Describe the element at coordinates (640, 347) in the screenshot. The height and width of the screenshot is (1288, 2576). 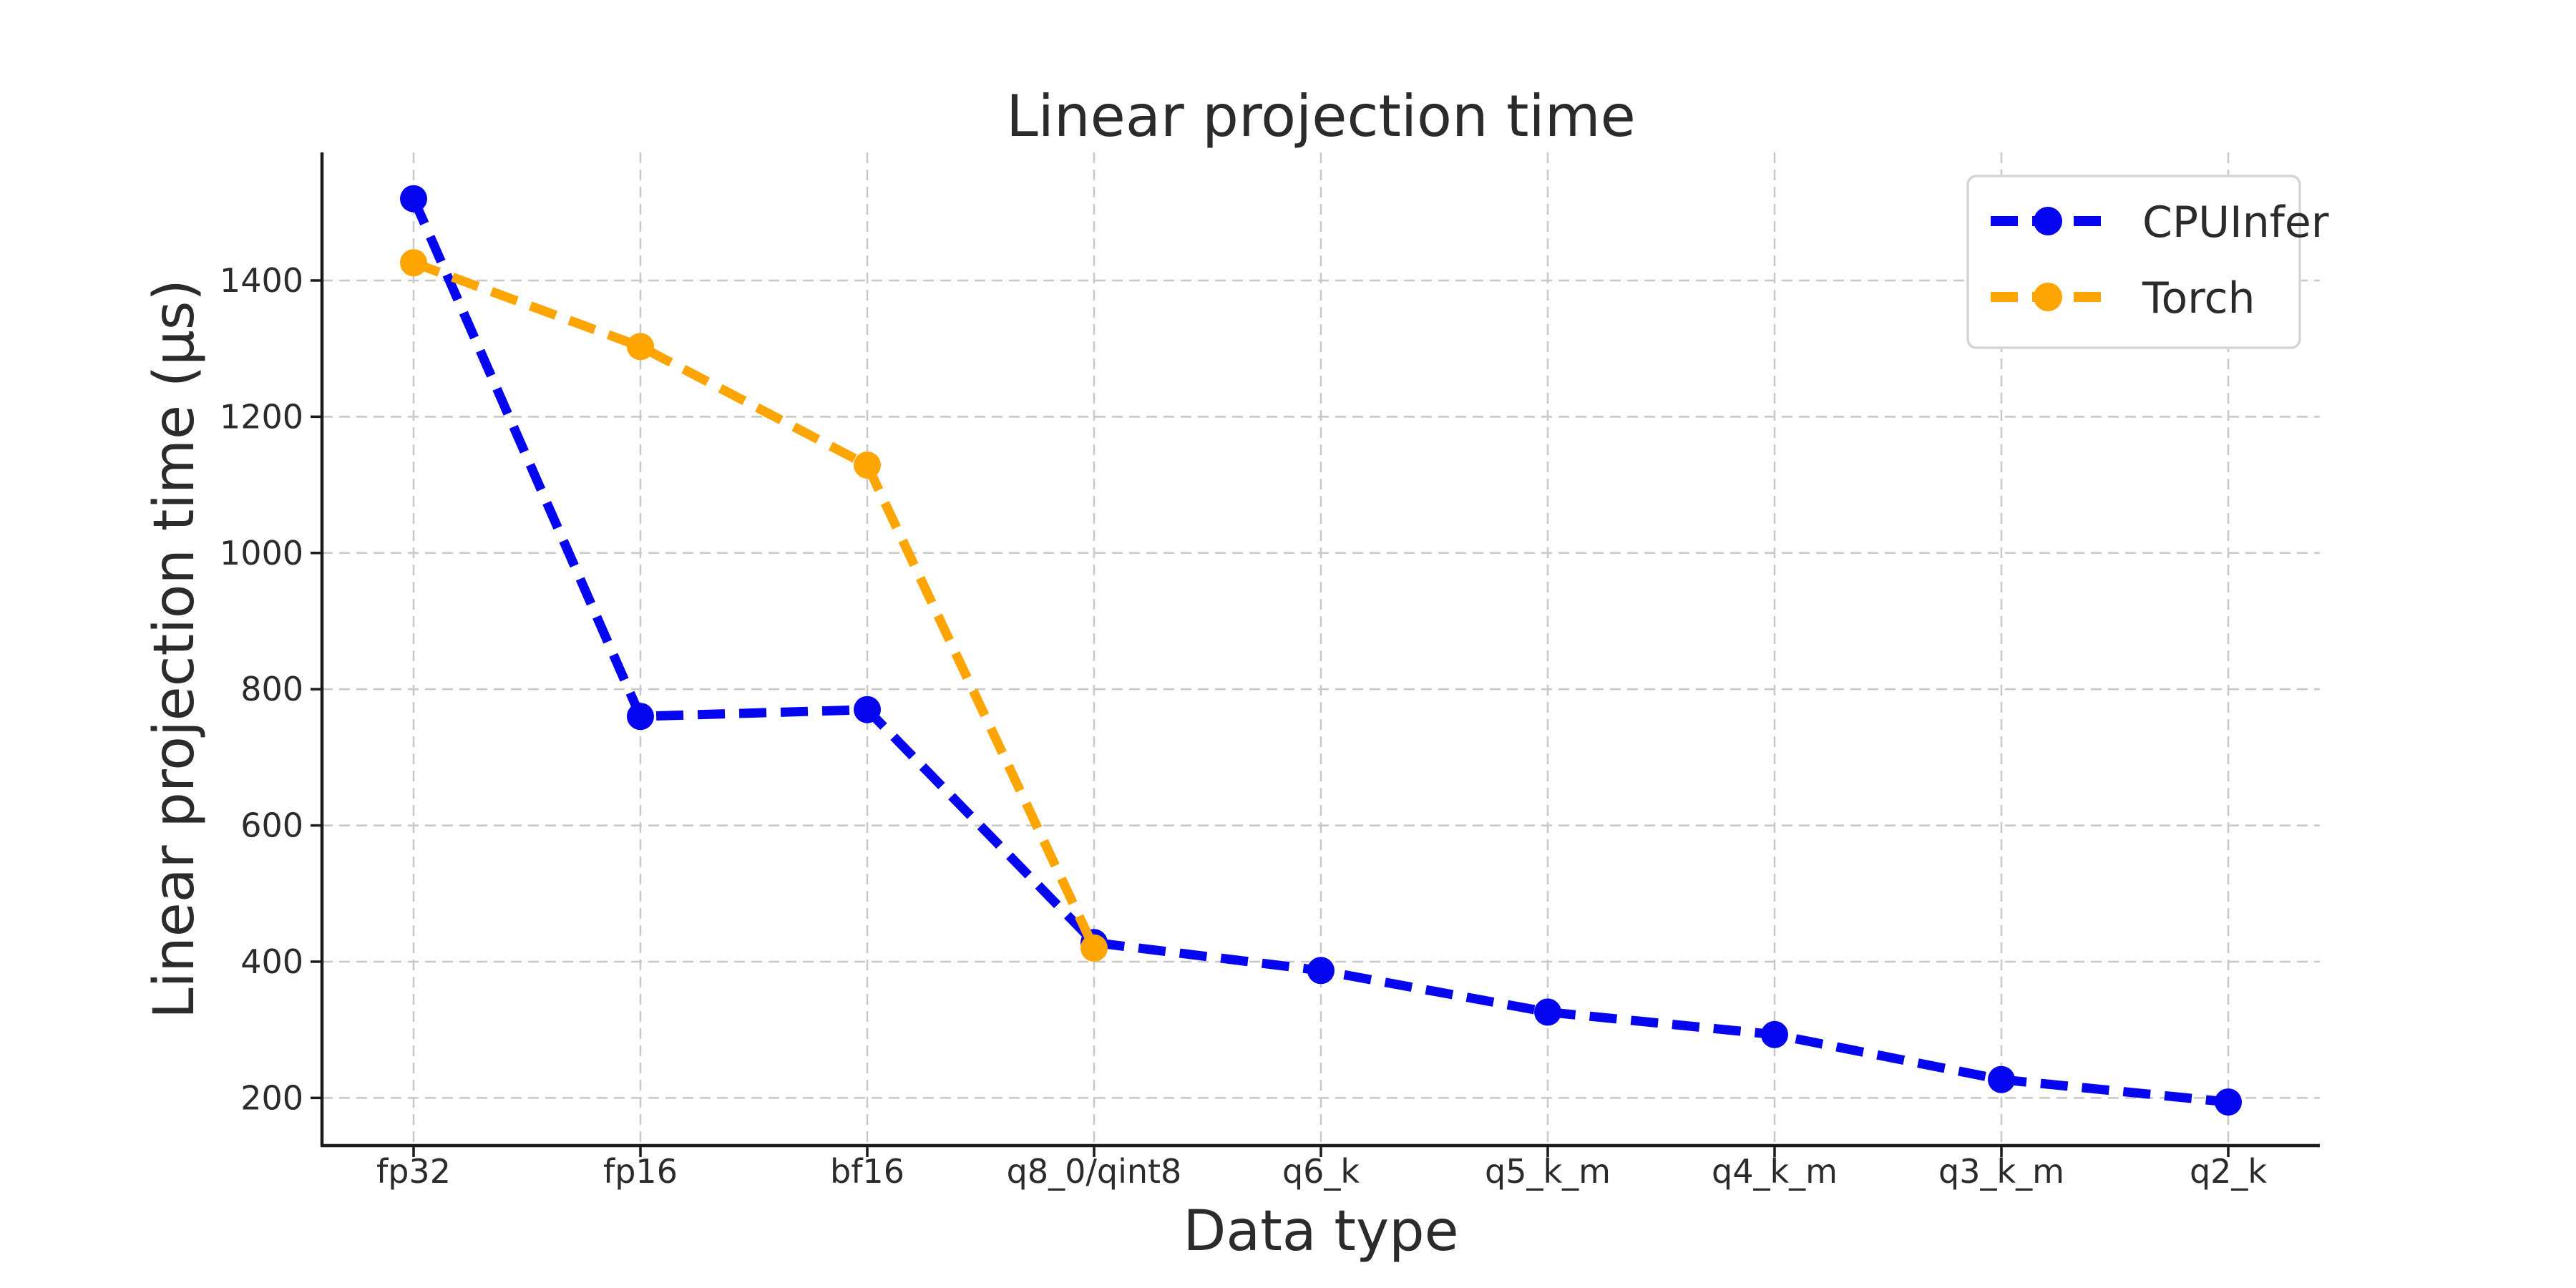
I see `data-point-torch-fp16` at that location.